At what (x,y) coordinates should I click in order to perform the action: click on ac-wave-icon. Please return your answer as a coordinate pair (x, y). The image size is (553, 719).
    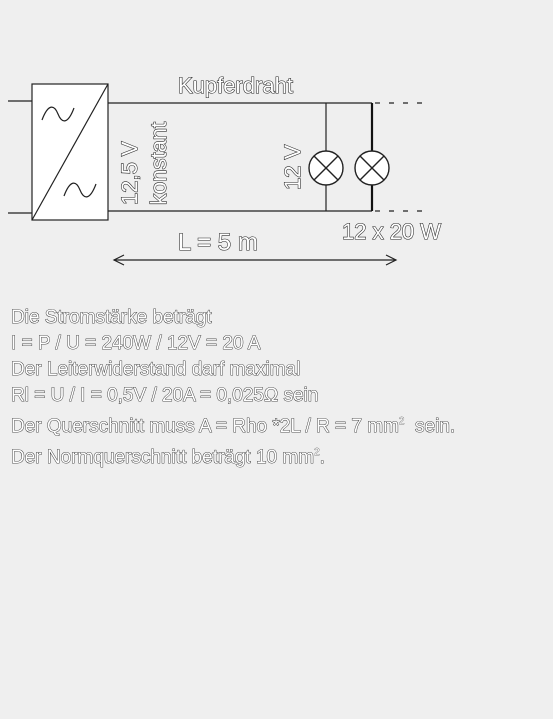
    Looking at the image, I should click on (58, 114).